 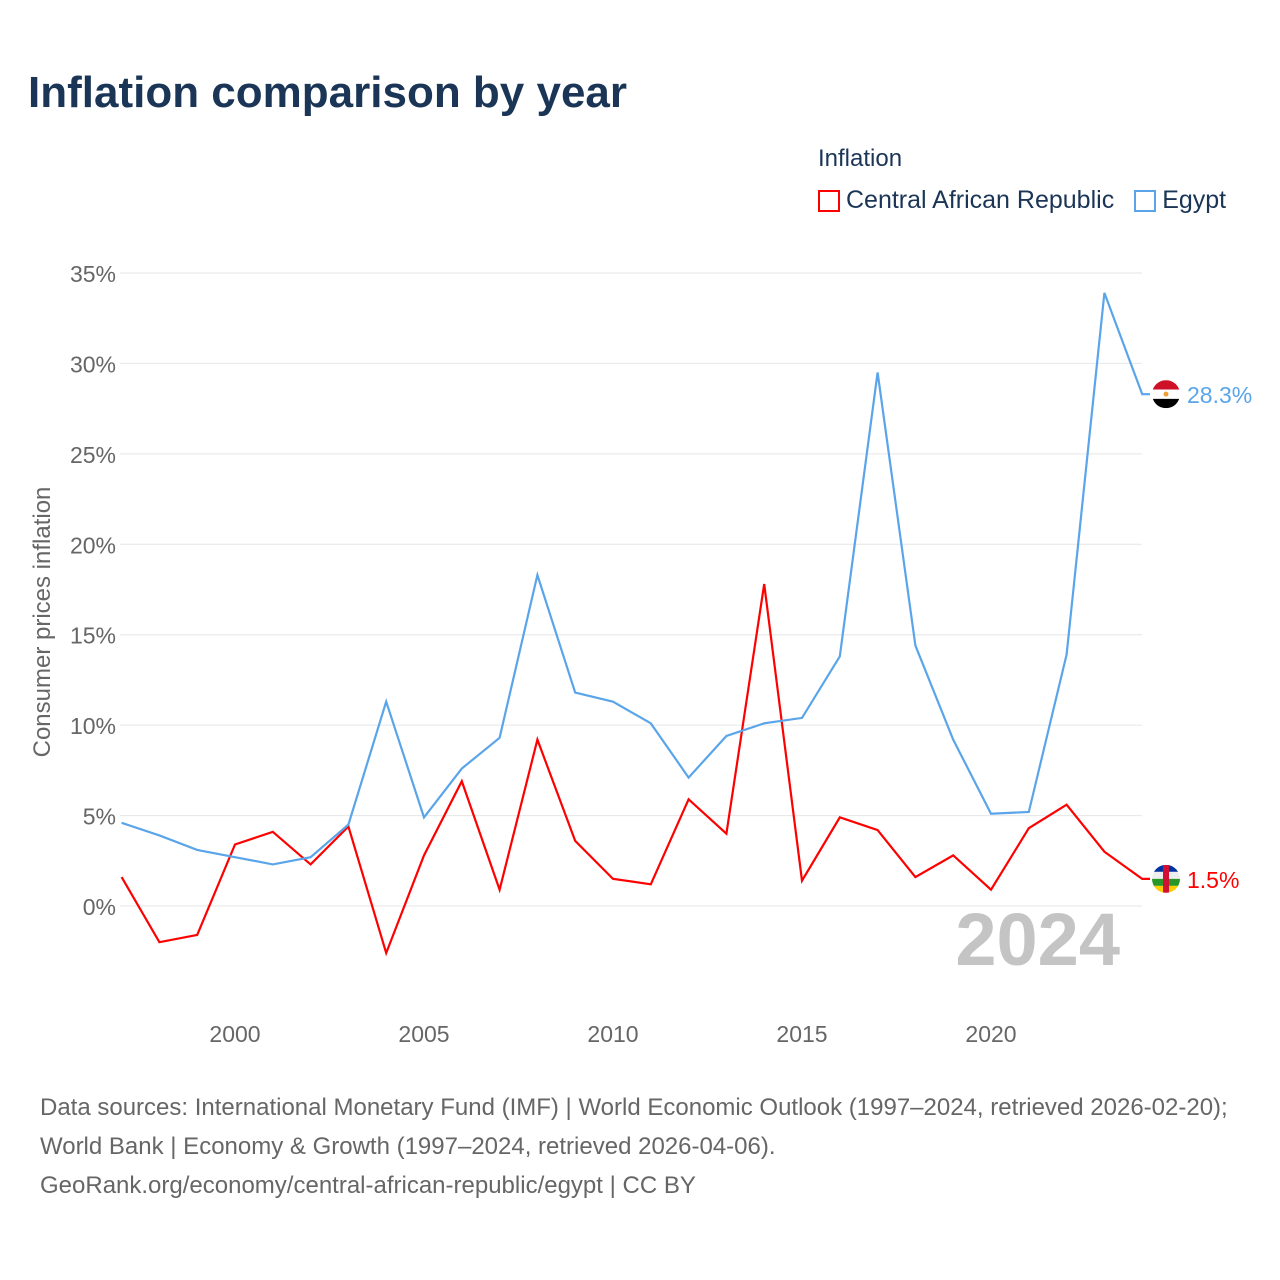 I want to click on x-tick-label: 2005, so click(x=423, y=1034).